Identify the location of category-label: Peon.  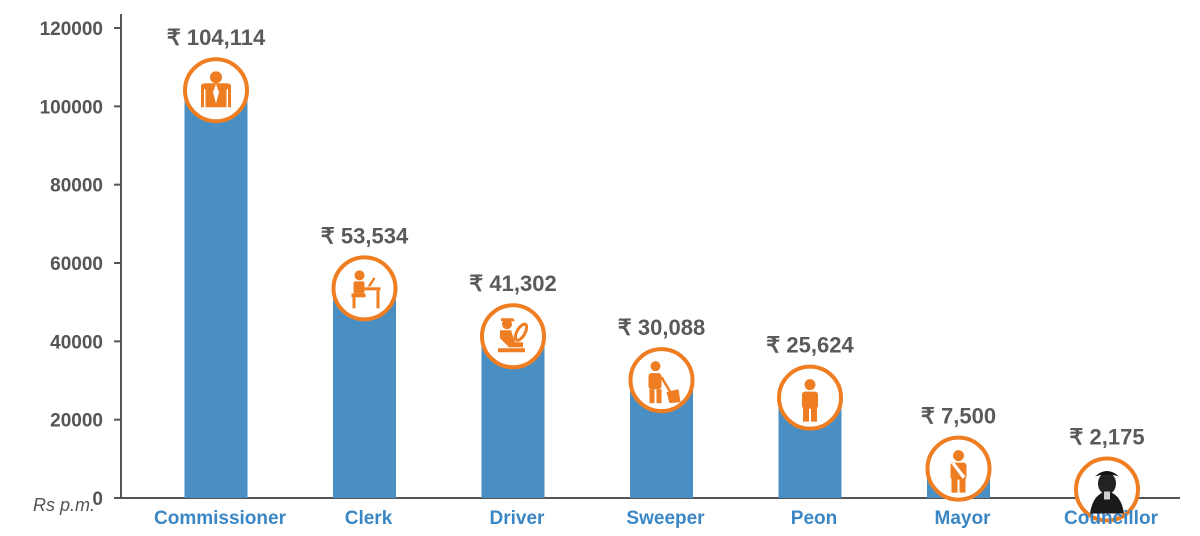
(814, 518).